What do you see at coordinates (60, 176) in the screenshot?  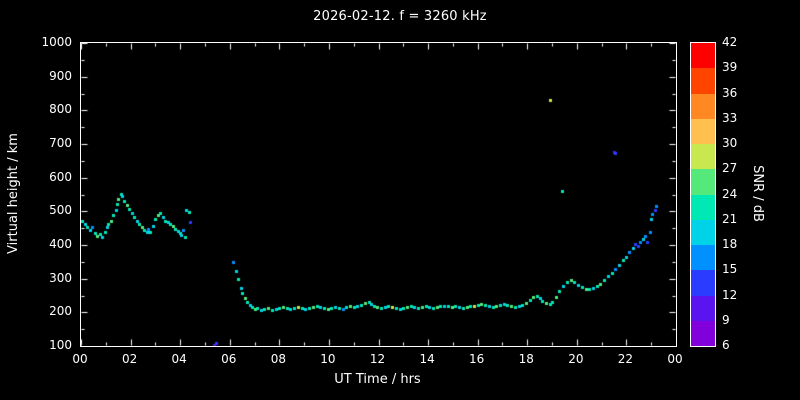 I see `y-tick-label: 600` at bounding box center [60, 176].